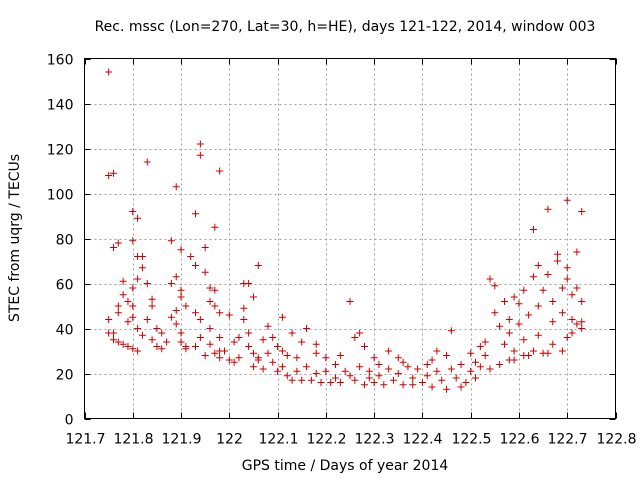 This screenshot has width=640, height=480. I want to click on y-tick-labels: 0 20 40 60 80 100 120 140 160, so click(60, 241).